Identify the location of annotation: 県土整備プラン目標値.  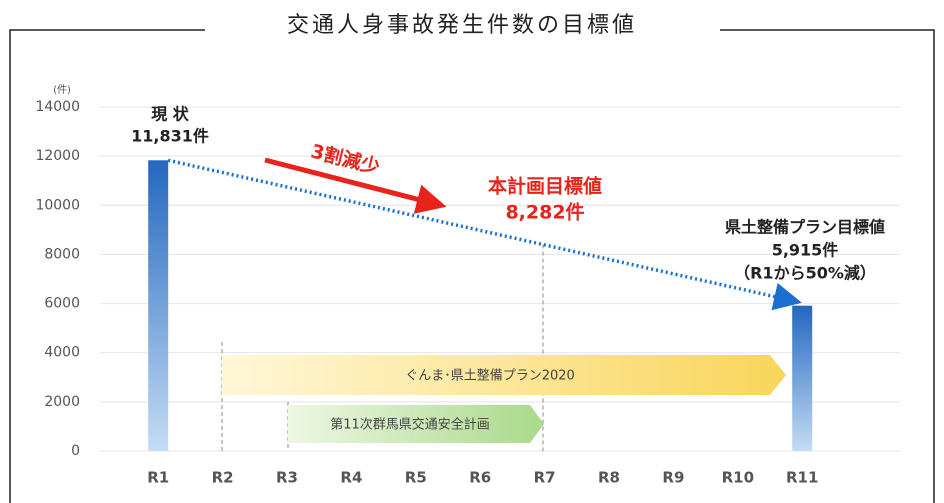
(805, 227).